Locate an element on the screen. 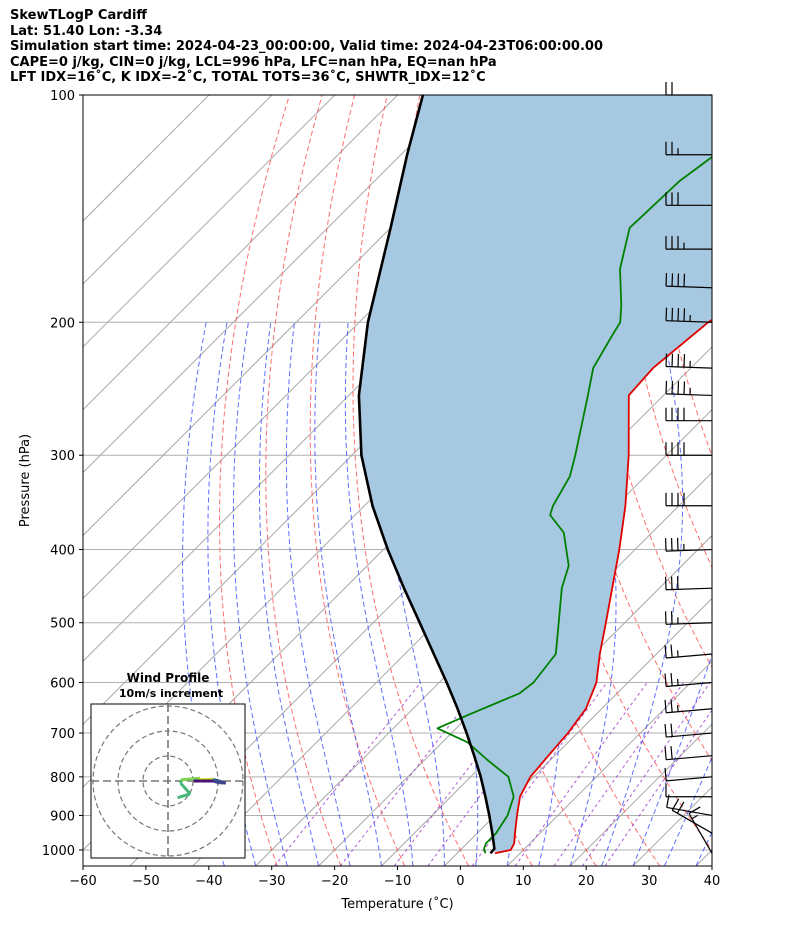  parcel-profile is located at coordinates (426, 475).